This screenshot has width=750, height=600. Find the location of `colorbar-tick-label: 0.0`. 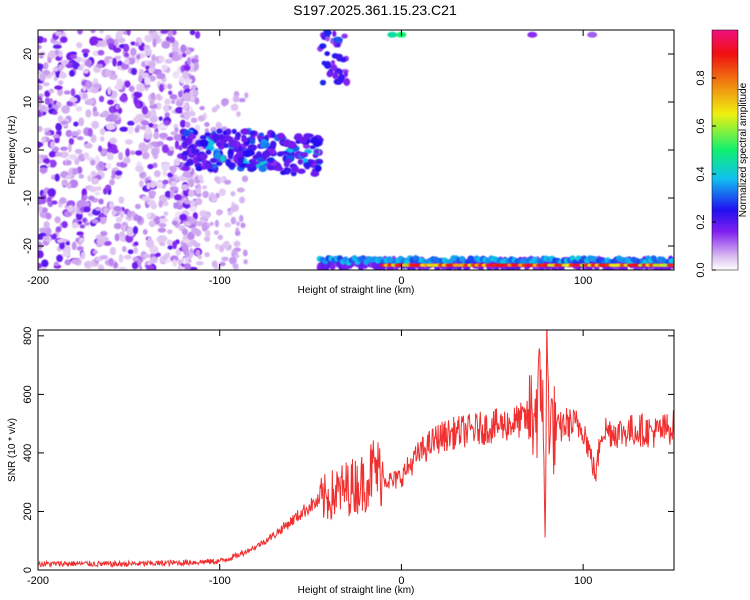

colorbar-tick-label: 0.0 is located at coordinates (701, 269).